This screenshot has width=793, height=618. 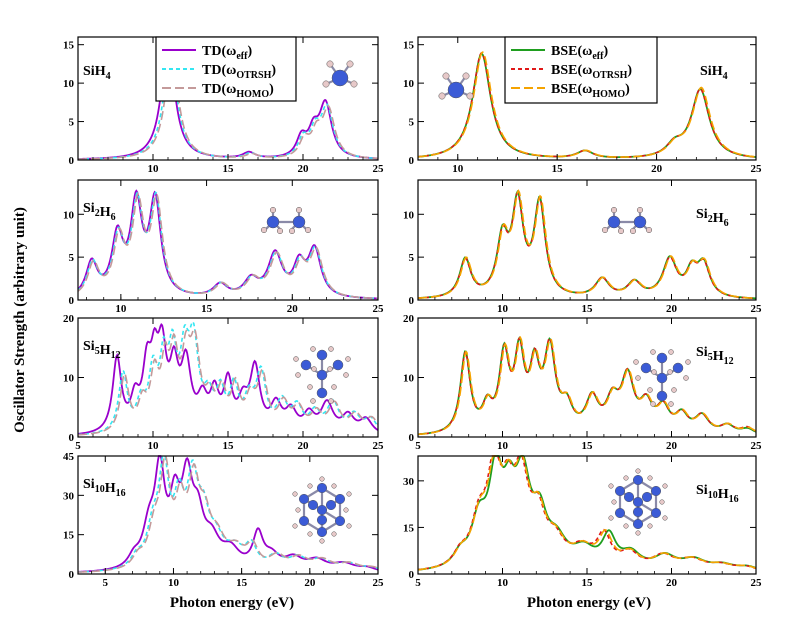 I want to click on x-axis-title-right: Photon energy (eV), so click(x=589, y=603).